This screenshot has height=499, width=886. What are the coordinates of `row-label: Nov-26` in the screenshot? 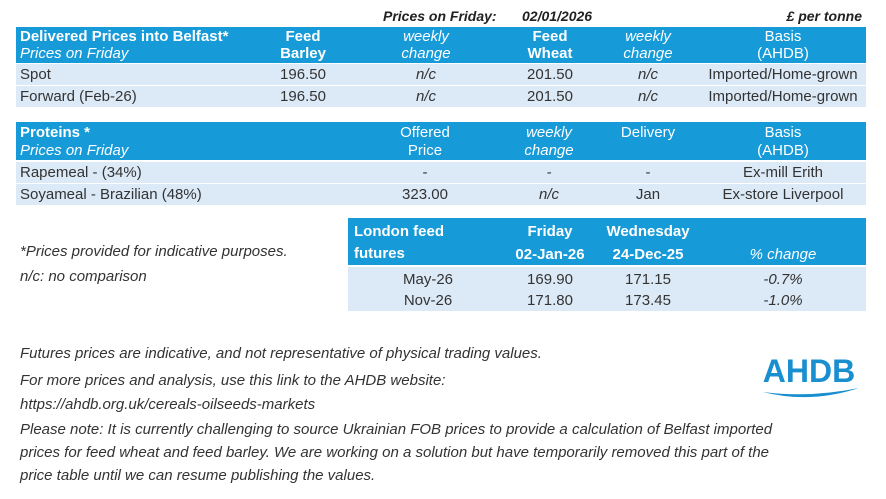 It's located at (428, 300).